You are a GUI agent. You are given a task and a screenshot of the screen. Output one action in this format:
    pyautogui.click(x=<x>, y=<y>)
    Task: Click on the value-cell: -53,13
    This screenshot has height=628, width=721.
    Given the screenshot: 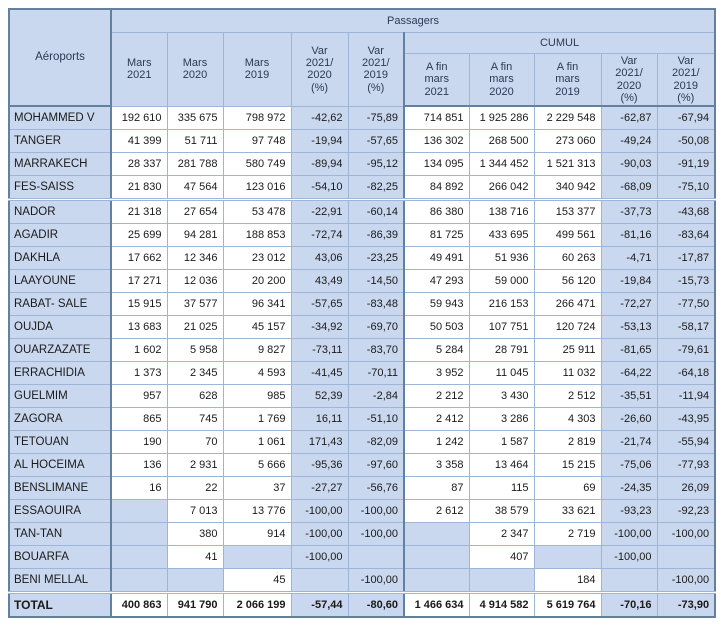 What is the action you would take?
    pyautogui.click(x=629, y=327)
    